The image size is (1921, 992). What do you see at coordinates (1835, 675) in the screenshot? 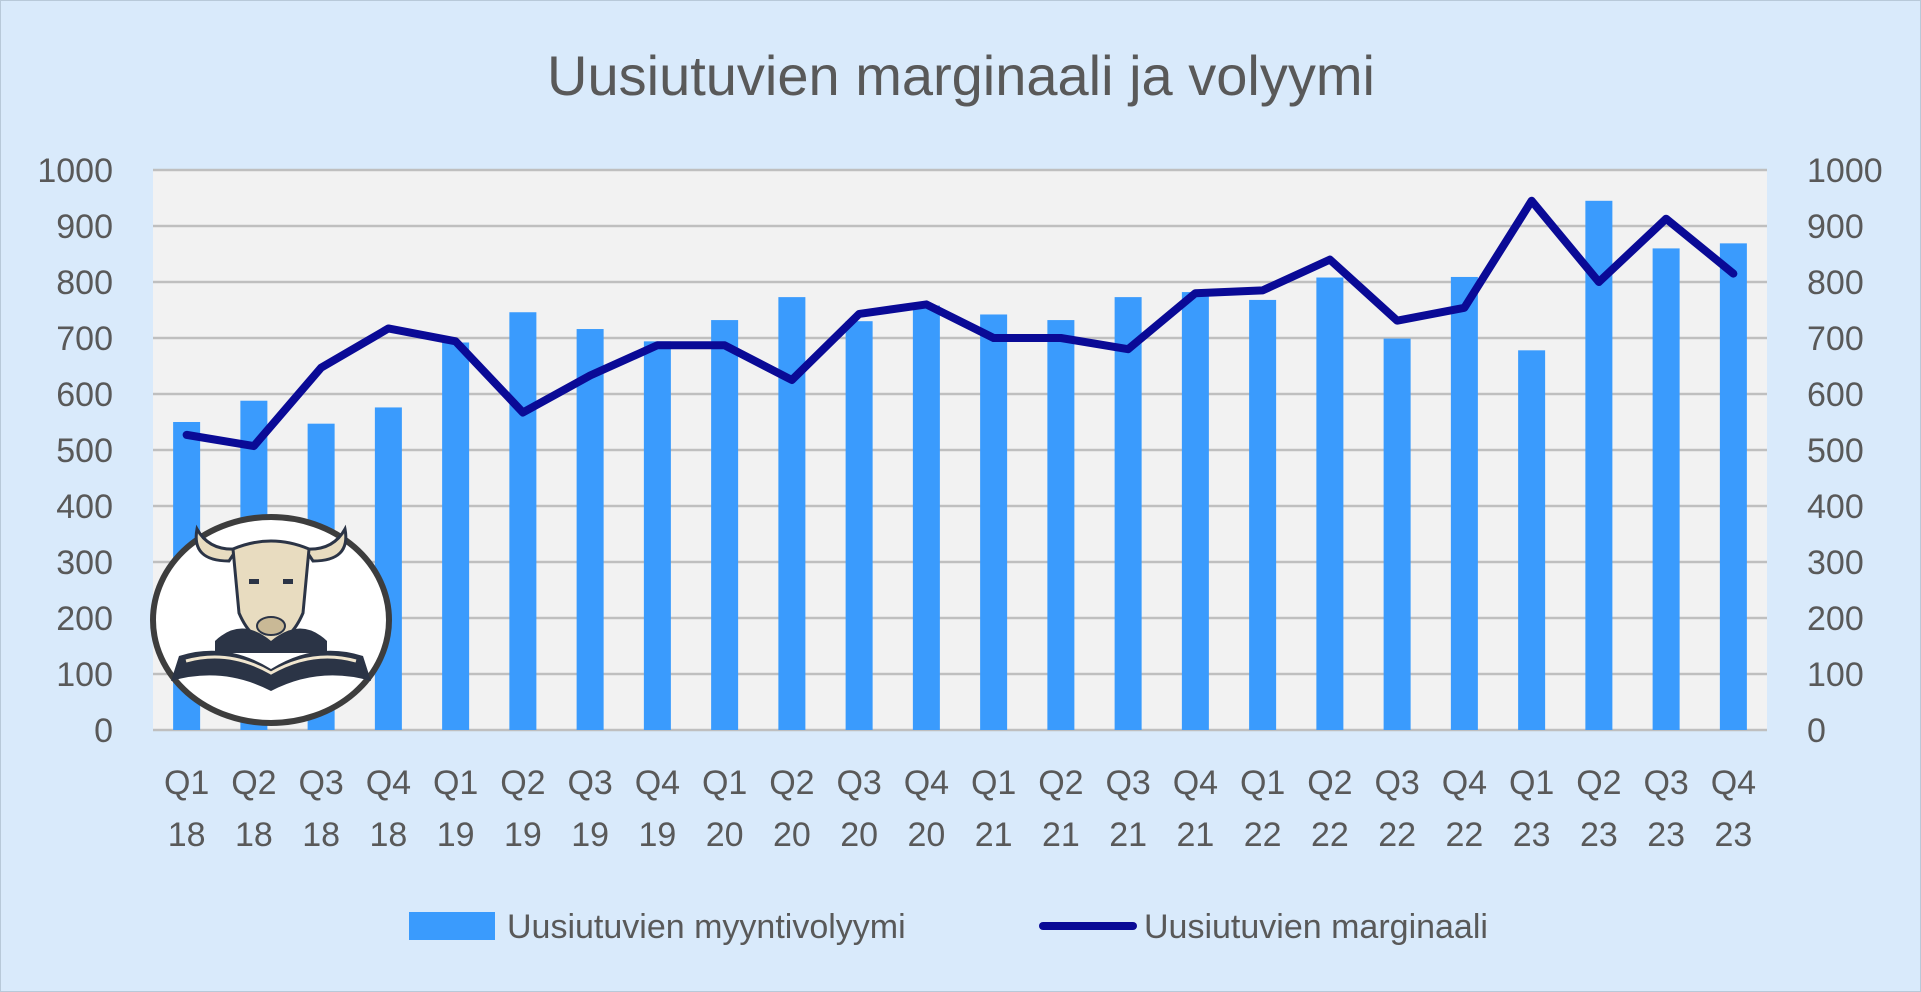
I see `y-right-tick-label: 100` at bounding box center [1835, 675].